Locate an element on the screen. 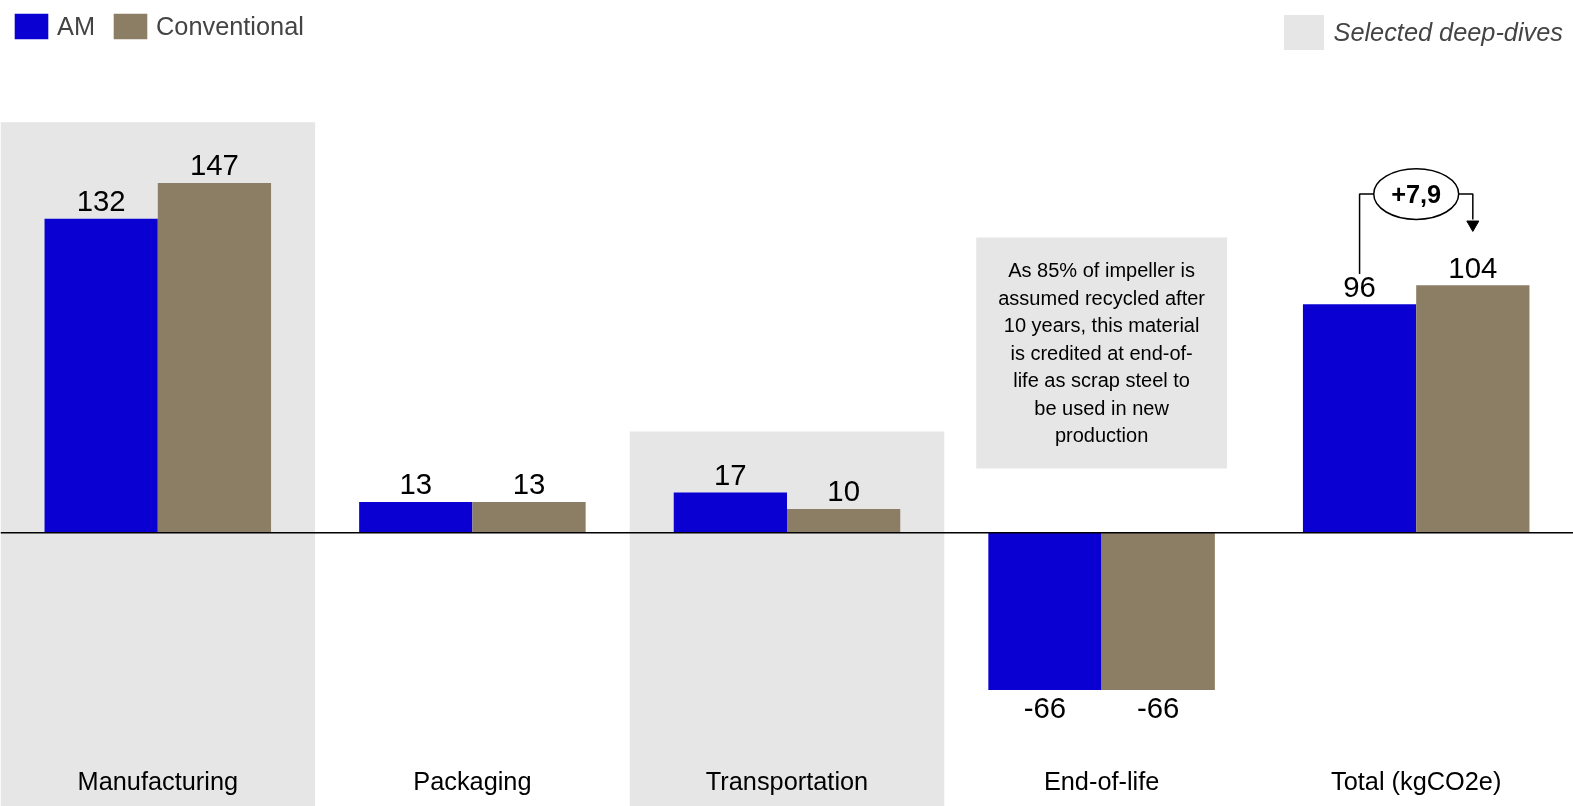  data-label: 147 is located at coordinates (214, 165).